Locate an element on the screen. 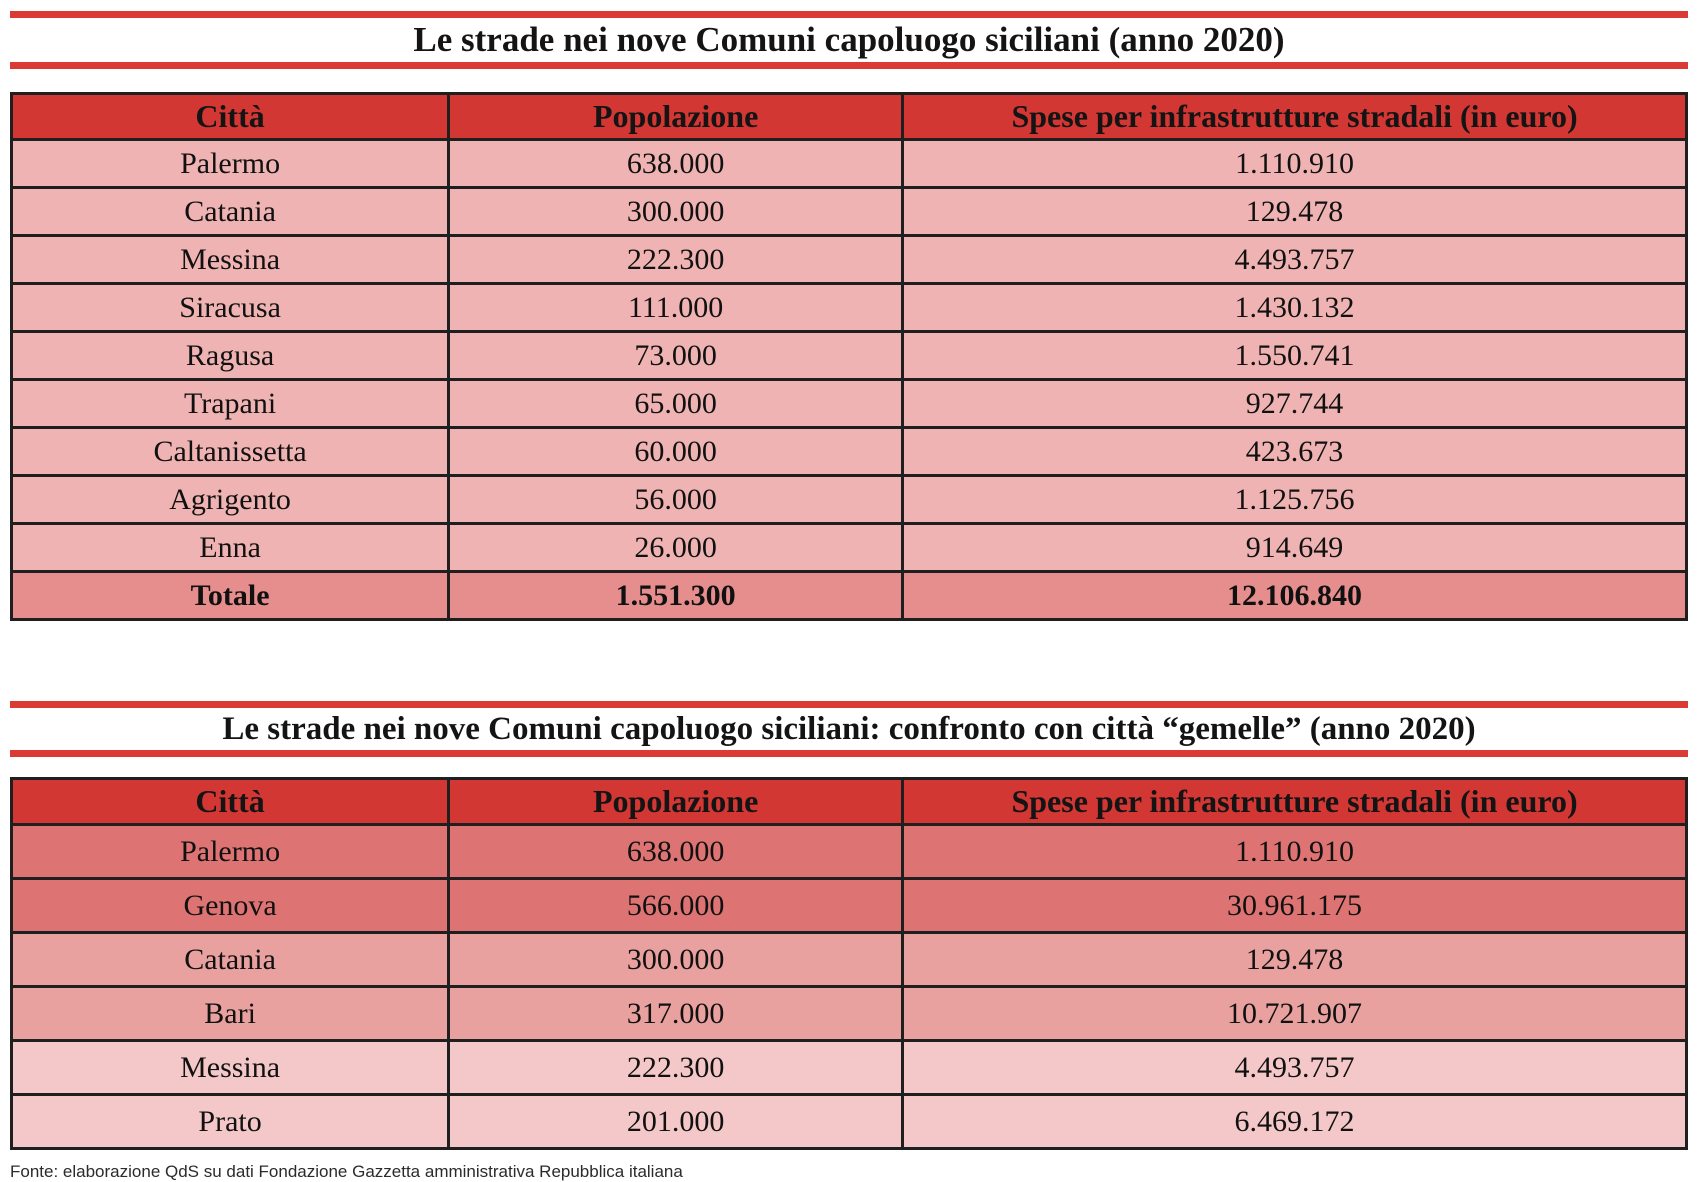 This screenshot has height=1182, width=1698. population-cell: 317.000 is located at coordinates (676, 1013).